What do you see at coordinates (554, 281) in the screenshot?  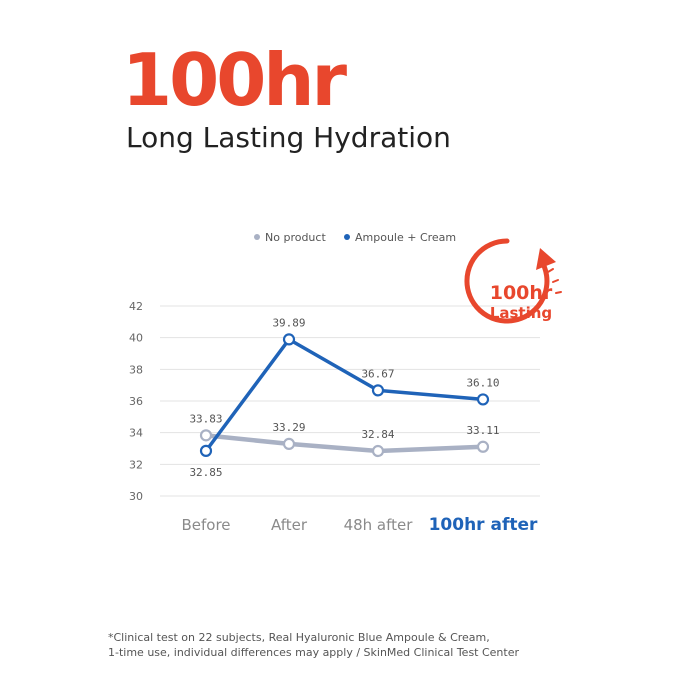 I see `badge-tick-marks` at bounding box center [554, 281].